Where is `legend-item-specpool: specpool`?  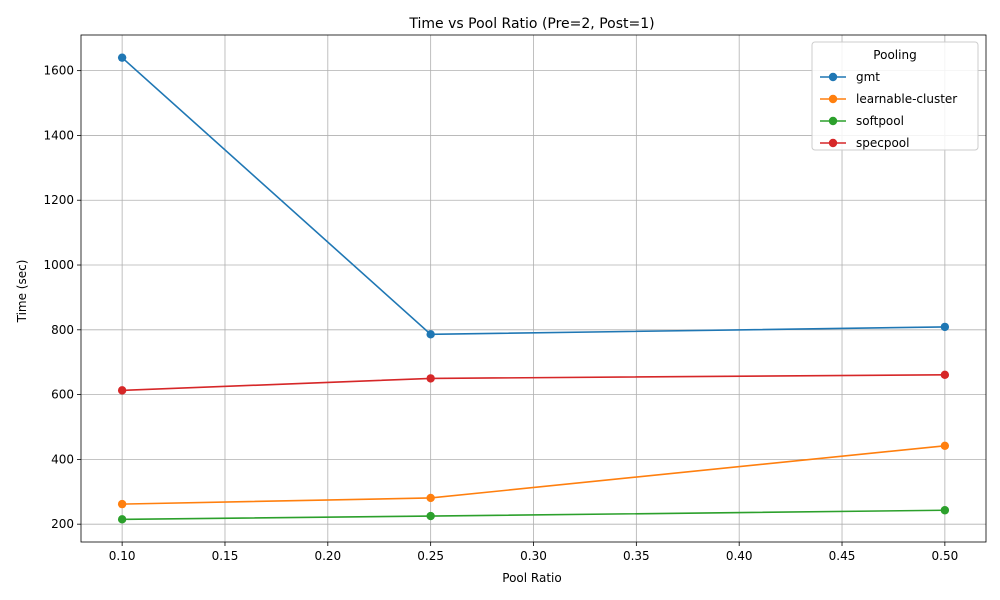 legend-item-specpool: specpool is located at coordinates (864, 143).